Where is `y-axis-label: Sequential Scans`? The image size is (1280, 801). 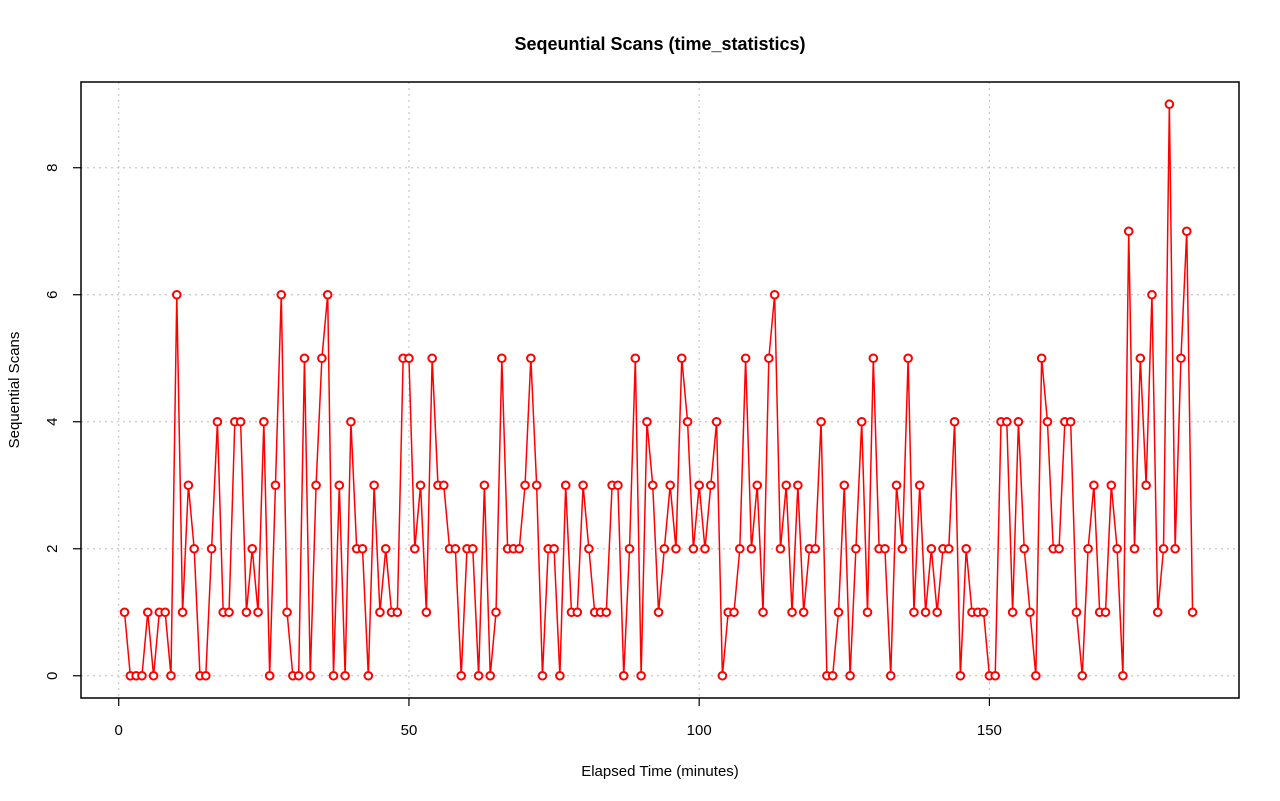
y-axis-label: Sequential Scans is located at coordinates (14, 390).